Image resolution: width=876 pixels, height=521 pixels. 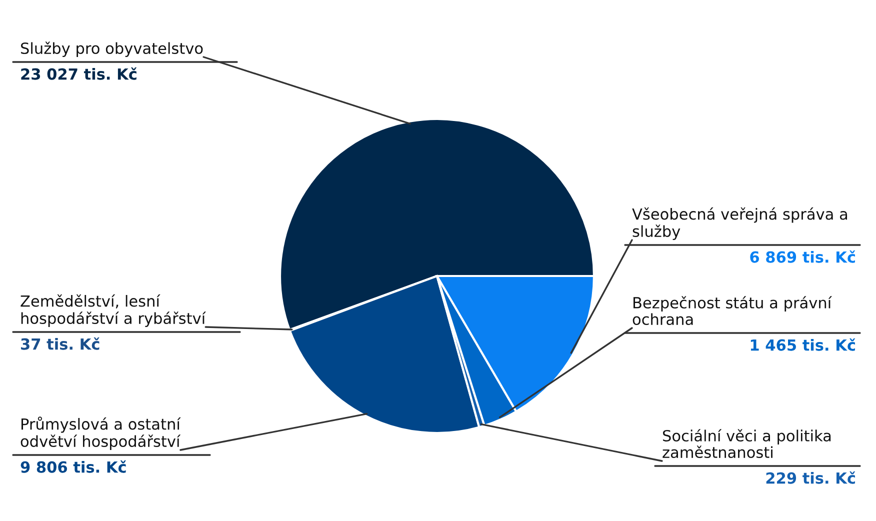 What do you see at coordinates (732, 311) in the screenshot?
I see `slice-label: Bezpečnost státu a právní ochrana` at bounding box center [732, 311].